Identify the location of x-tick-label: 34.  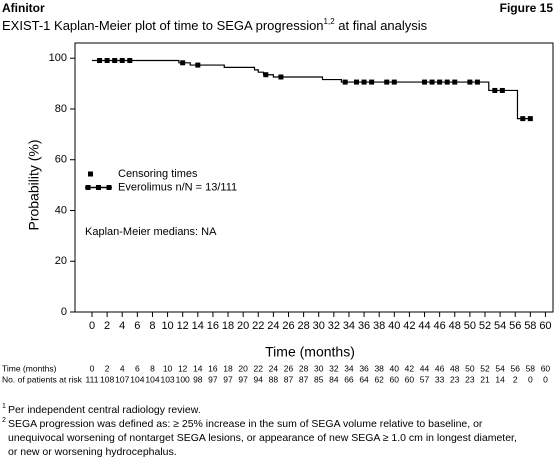
(349, 326).